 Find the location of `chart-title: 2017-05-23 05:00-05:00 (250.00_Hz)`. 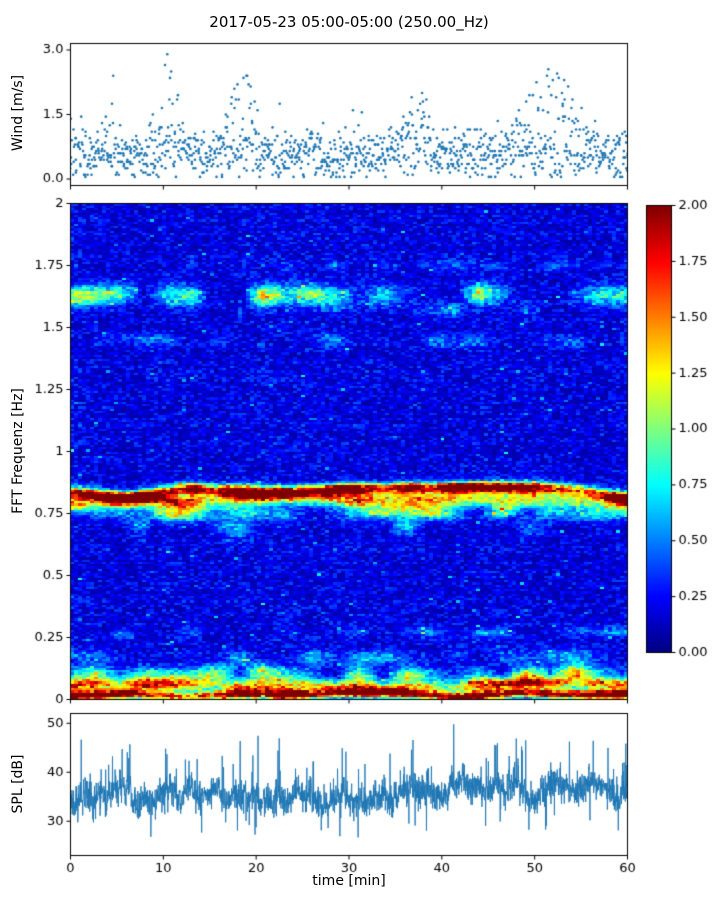

chart-title: 2017-05-23 05:00-05:00 (250.00_Hz) is located at coordinates (349, 22).